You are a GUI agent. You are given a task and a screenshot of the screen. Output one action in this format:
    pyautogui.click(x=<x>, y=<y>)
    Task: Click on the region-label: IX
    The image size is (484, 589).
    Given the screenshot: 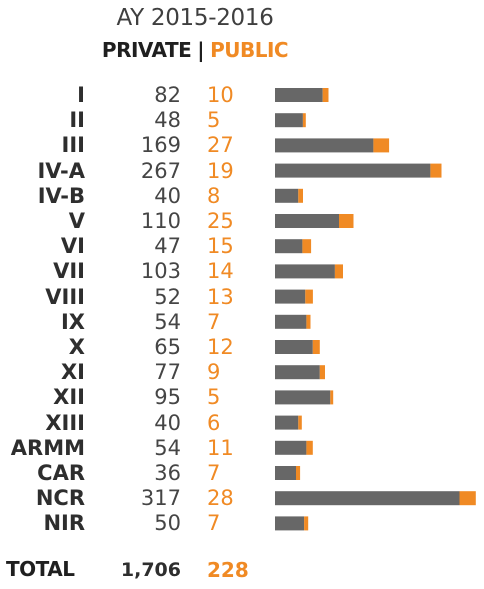 What is the action you would take?
    pyautogui.click(x=72, y=321)
    